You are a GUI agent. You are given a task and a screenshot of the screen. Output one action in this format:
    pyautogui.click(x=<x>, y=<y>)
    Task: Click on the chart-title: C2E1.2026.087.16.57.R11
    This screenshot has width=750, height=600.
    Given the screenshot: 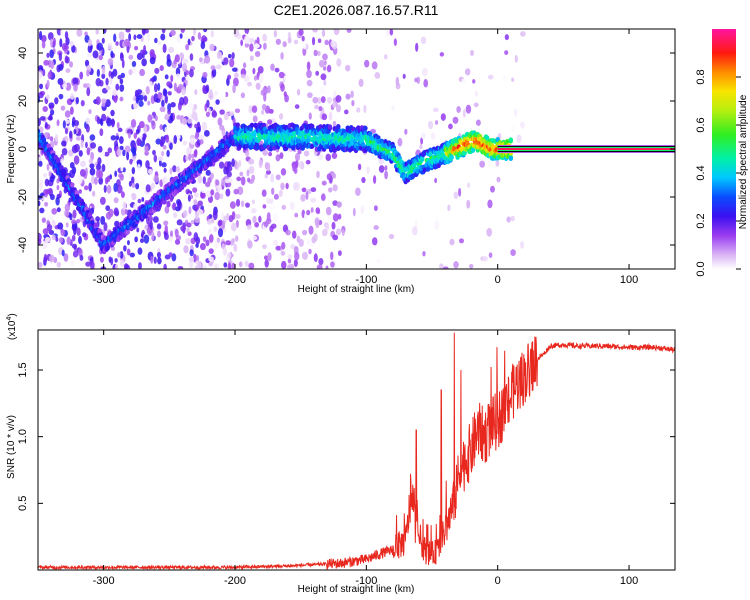 What is the action you would take?
    pyautogui.click(x=356, y=10)
    